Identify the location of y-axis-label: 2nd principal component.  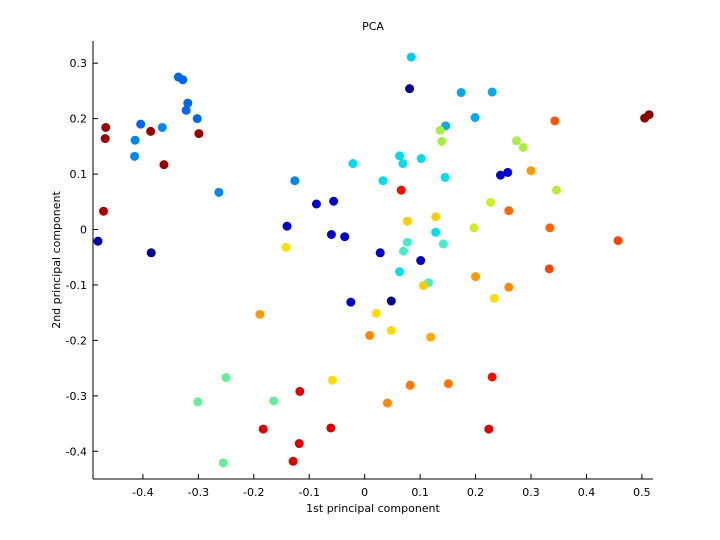
(56, 260).